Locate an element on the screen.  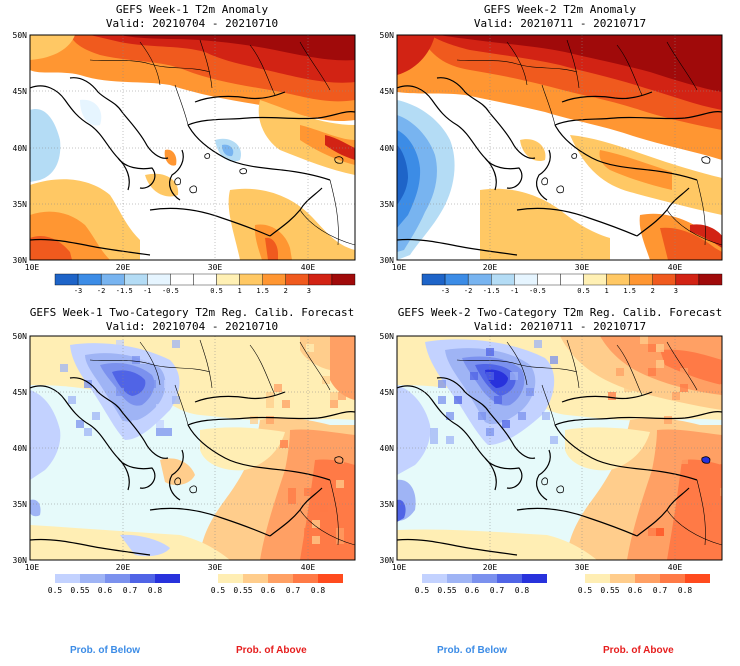
map-frame is located at coordinates (192, 448).